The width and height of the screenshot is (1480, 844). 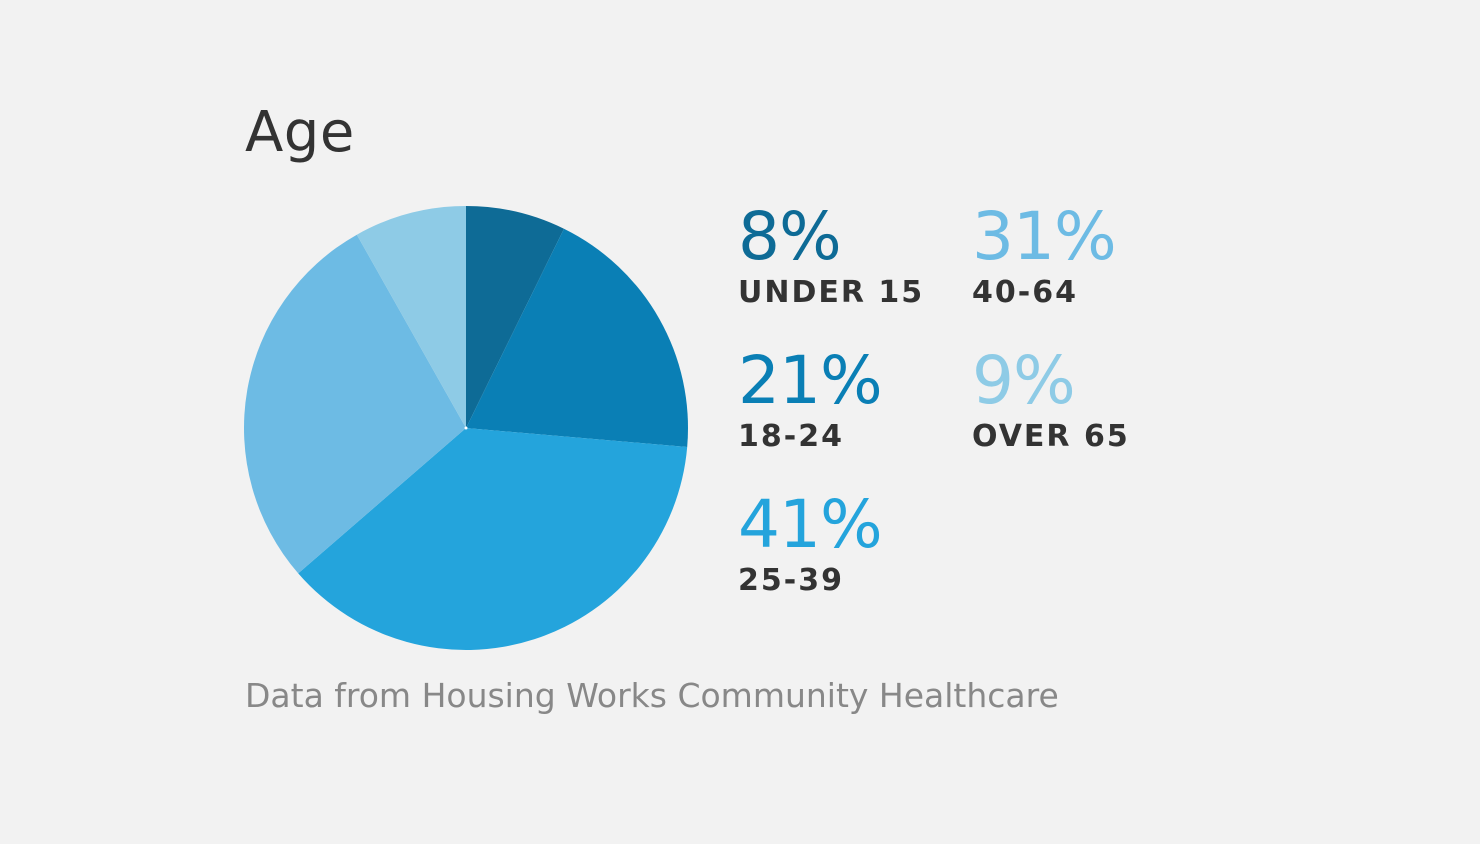 What do you see at coordinates (791, 436) in the screenshot?
I see `legend-label: 18-24` at bounding box center [791, 436].